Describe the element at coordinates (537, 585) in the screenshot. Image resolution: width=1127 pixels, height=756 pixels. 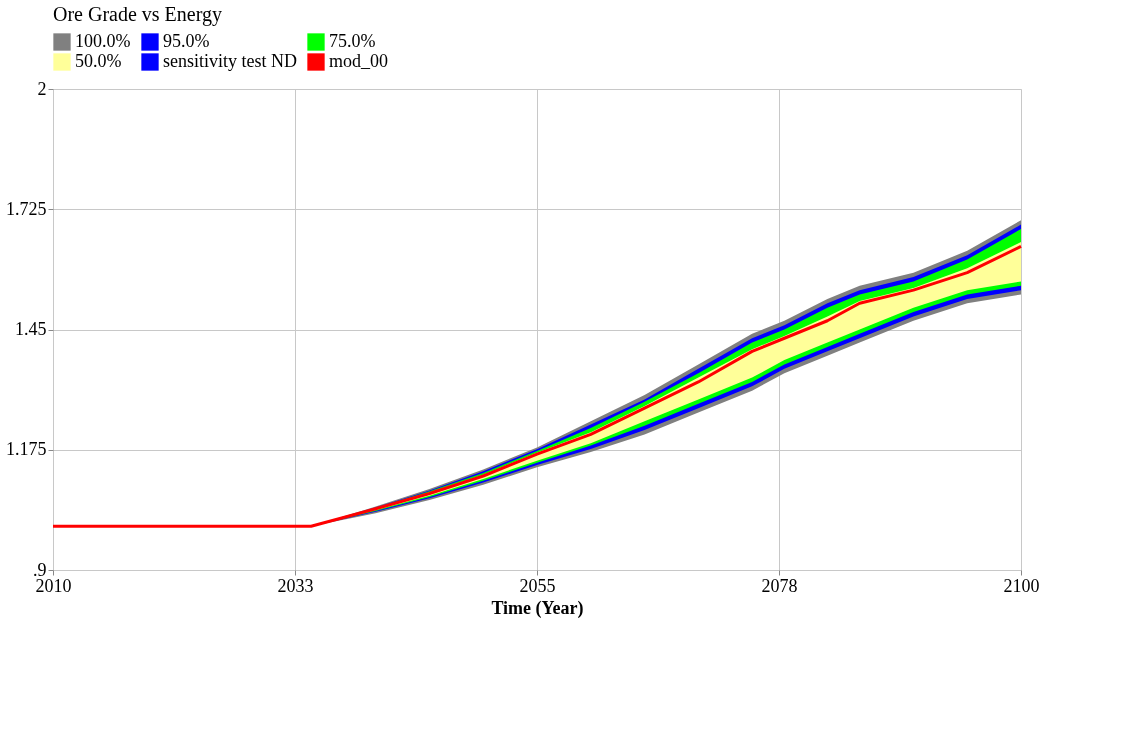
I see `x-tick-label: 2055` at that location.